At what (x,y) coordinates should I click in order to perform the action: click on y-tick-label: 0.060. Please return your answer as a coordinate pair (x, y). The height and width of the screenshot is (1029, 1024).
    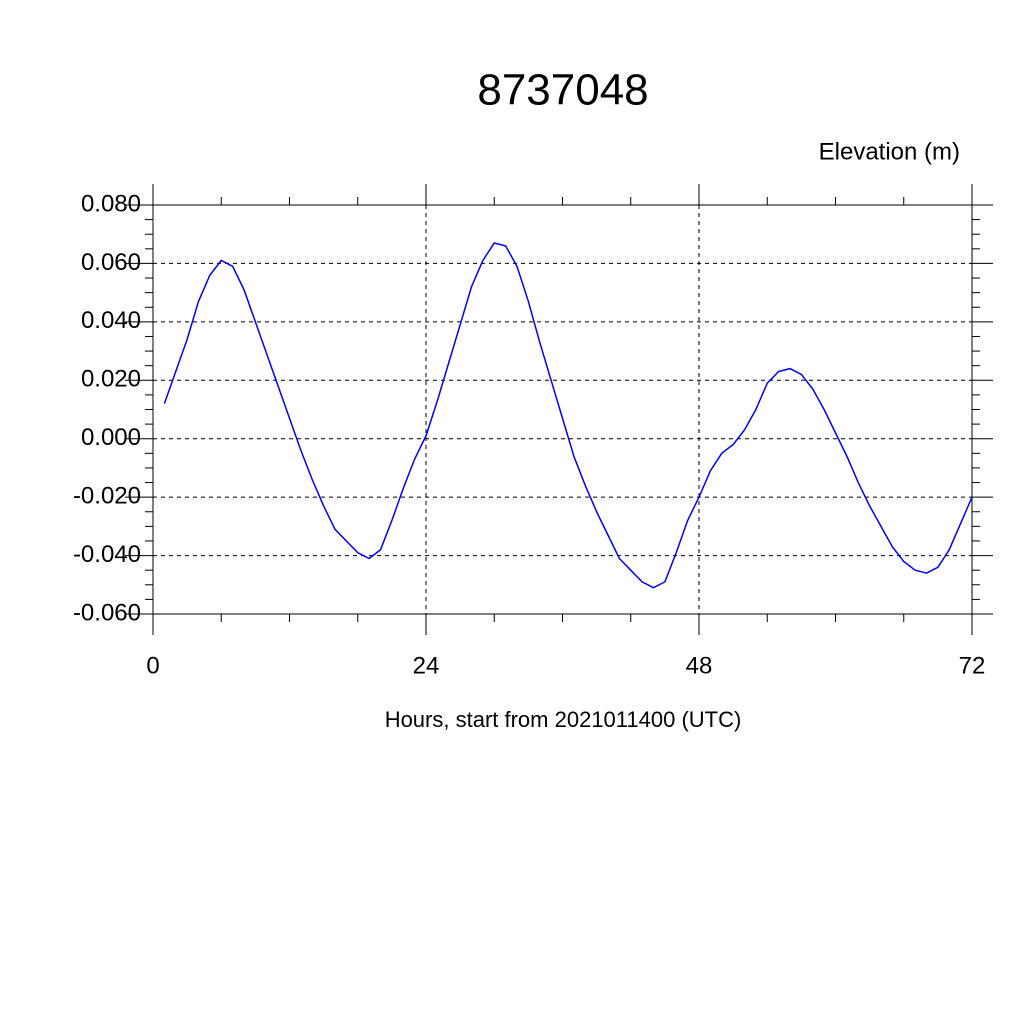
    Looking at the image, I should click on (111, 262).